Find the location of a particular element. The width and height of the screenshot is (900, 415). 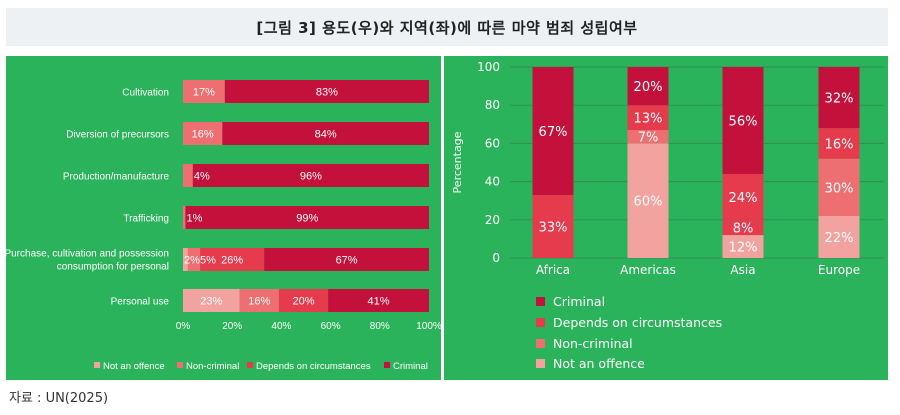

bar-depends-on-circumstances-africa is located at coordinates (553, 226).